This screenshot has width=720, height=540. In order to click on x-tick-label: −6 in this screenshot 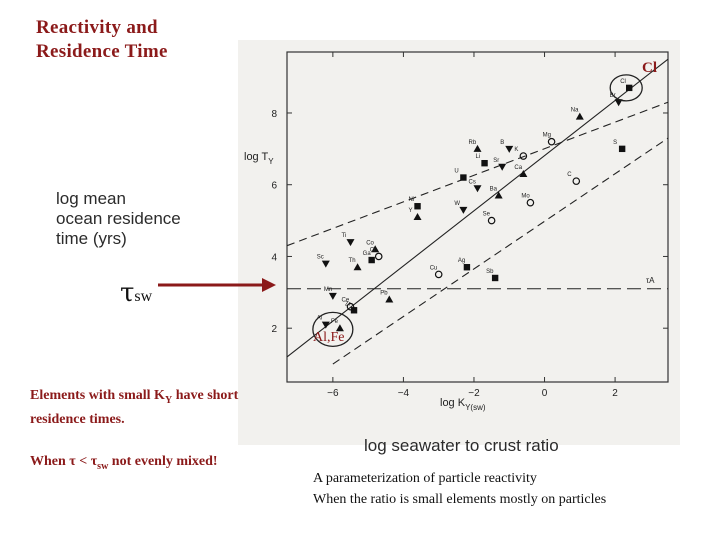, I will do `click(333, 393)`.